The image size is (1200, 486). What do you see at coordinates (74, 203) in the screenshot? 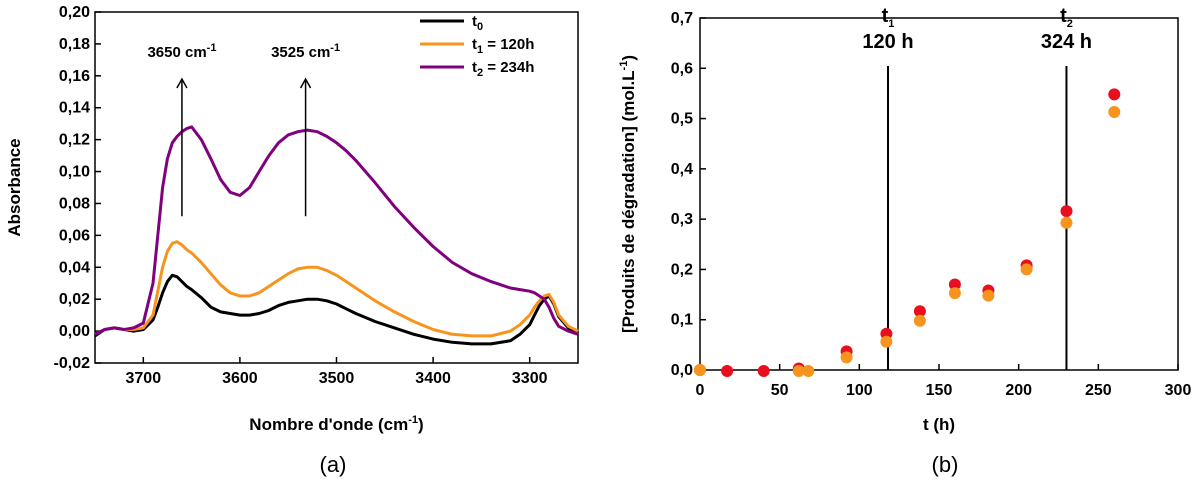
I see `chart-a-y-tick-label: 0,08` at bounding box center [74, 203].